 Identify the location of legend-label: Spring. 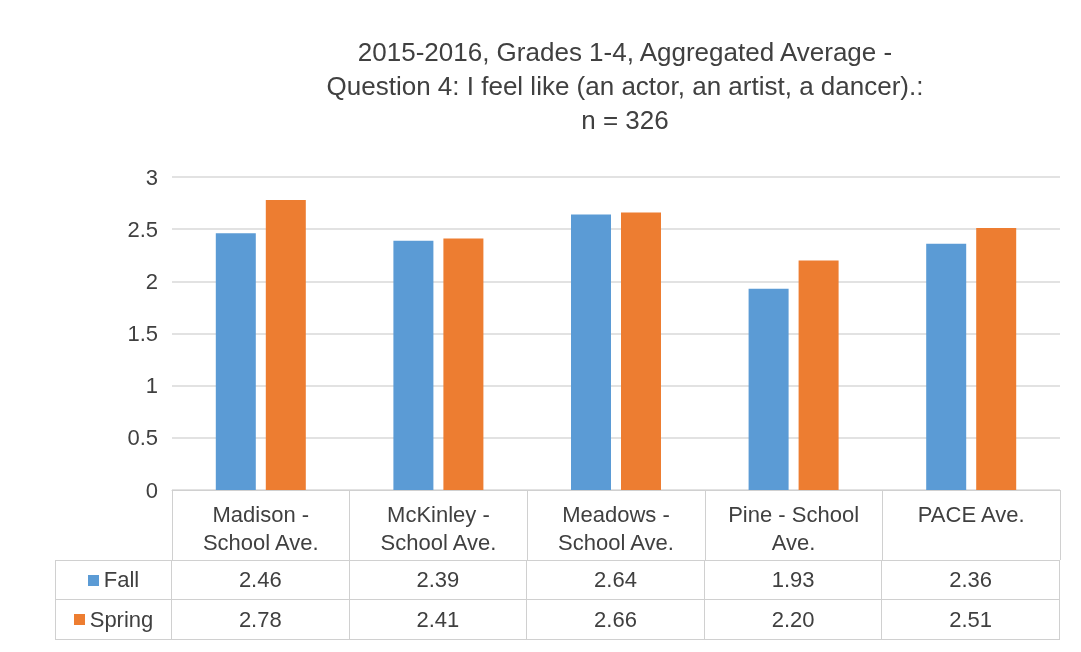
(121, 619).